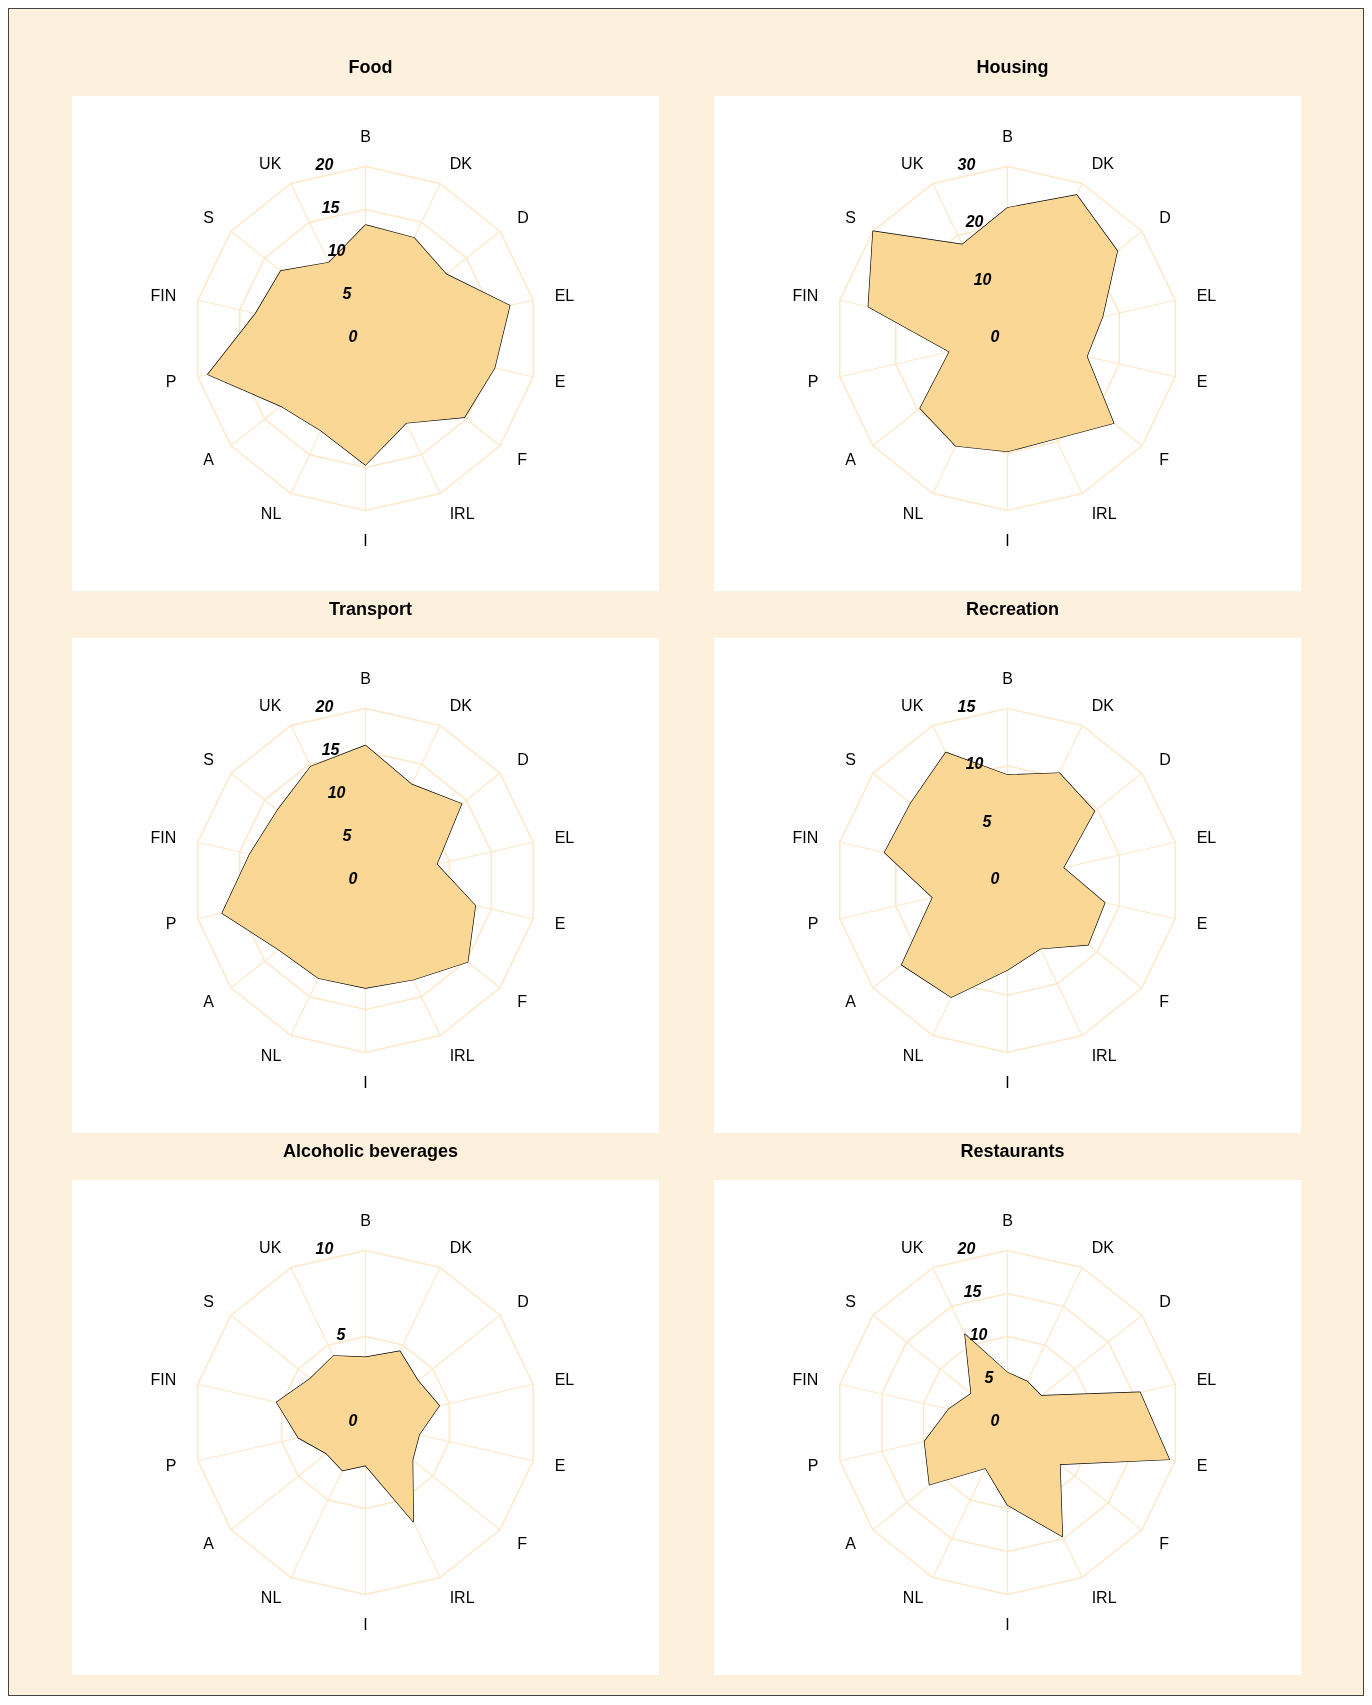  I want to click on chart-title: Housing, so click(1012, 67).